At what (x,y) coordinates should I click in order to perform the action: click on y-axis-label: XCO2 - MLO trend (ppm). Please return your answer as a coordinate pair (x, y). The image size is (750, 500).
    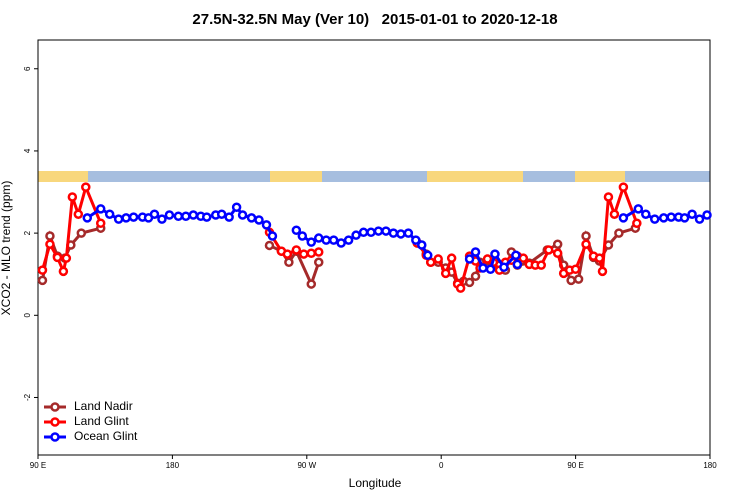
    Looking at the image, I should click on (6, 248).